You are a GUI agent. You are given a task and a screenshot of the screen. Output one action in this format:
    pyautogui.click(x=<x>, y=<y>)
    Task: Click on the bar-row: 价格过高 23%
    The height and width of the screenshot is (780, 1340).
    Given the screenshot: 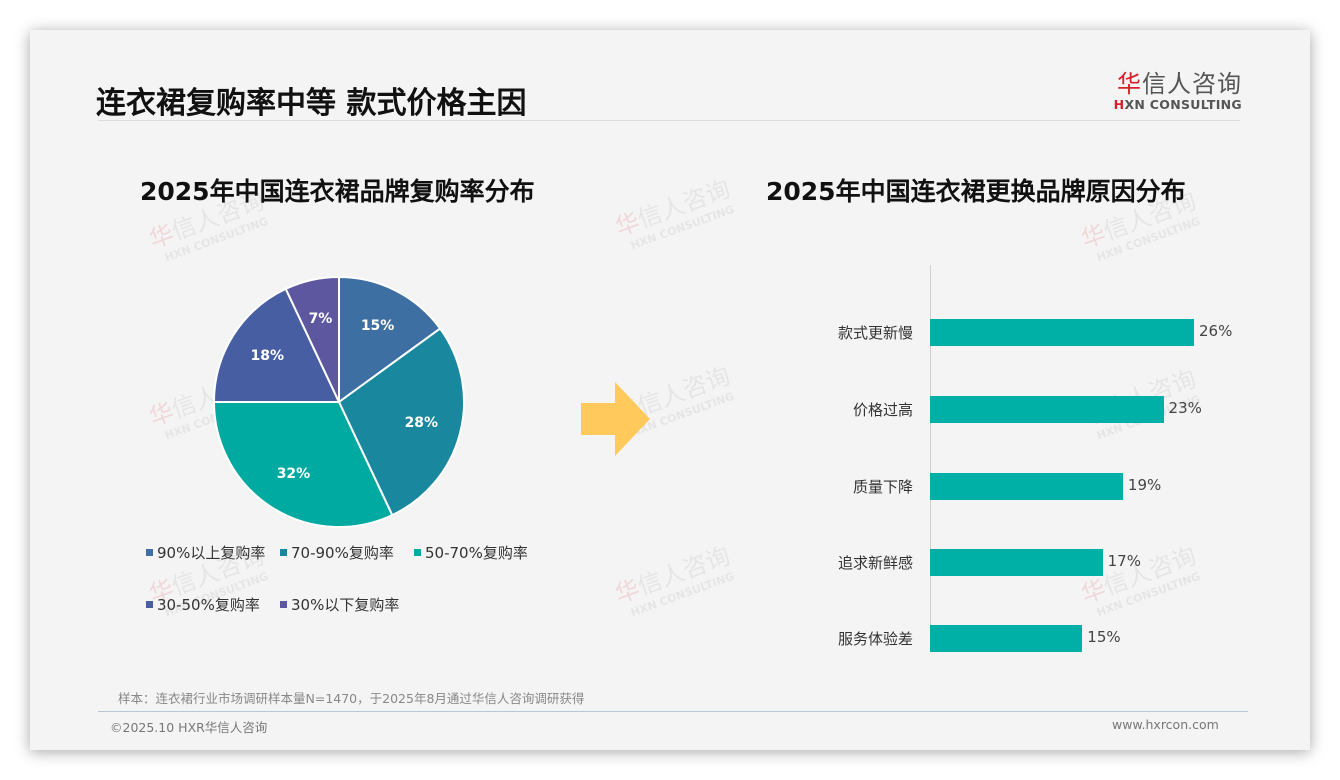 What is the action you would take?
    pyautogui.click(x=1045, y=409)
    